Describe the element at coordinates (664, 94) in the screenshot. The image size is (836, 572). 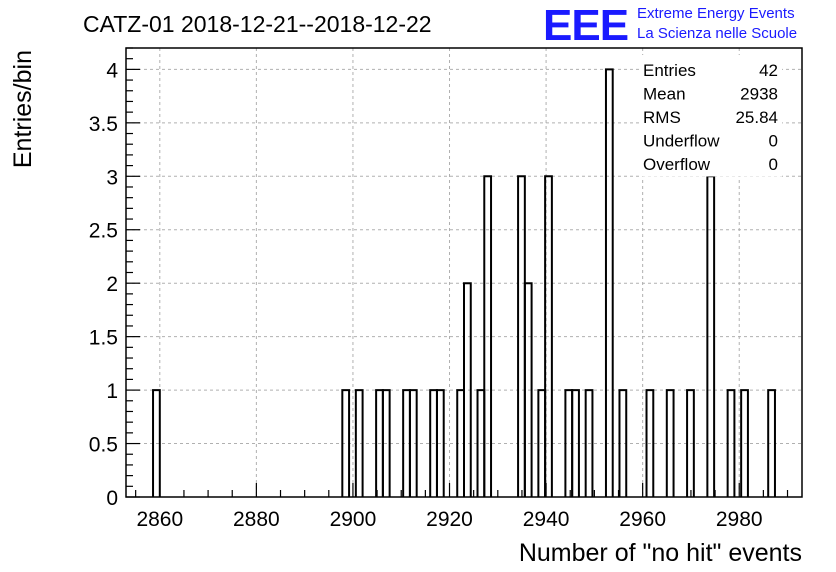
I see `stats-label: Mean` at that location.